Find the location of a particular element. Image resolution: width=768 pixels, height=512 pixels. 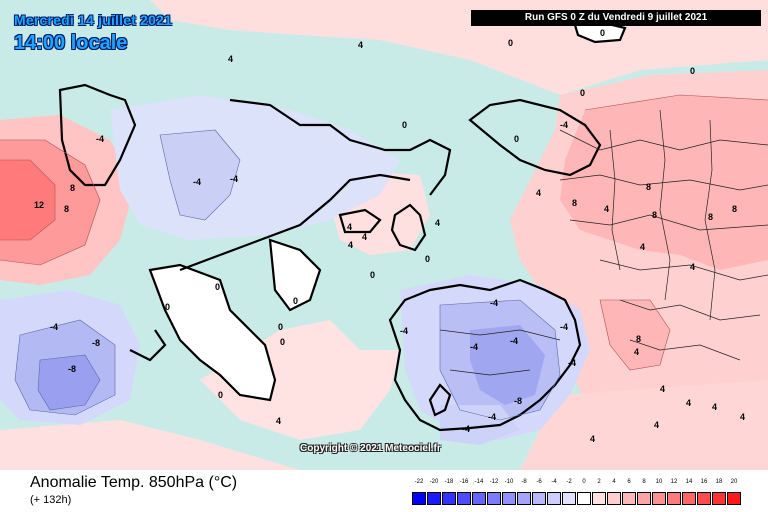

alaska-coast is located at coordinates (148, 345).